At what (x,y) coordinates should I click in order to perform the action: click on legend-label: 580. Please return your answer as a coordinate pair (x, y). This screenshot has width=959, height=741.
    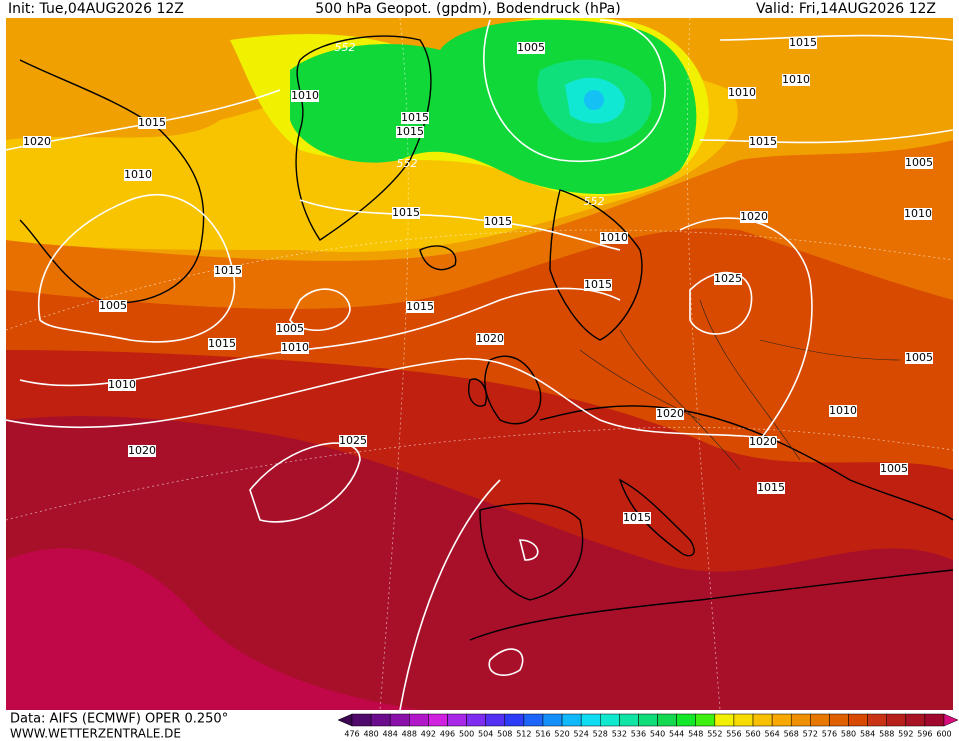
    Looking at the image, I should click on (848, 734).